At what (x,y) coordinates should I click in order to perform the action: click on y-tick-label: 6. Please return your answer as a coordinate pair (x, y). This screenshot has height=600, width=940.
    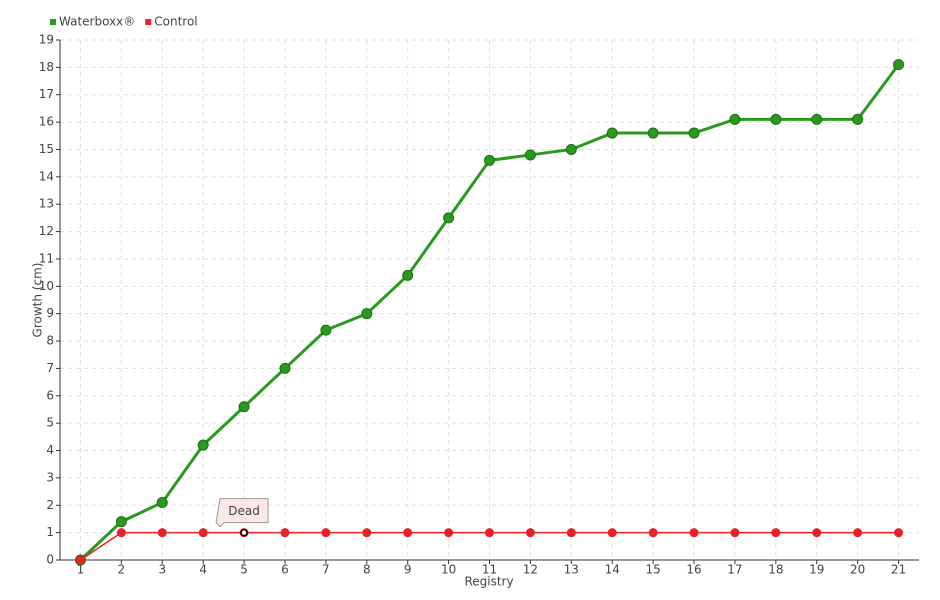
    Looking at the image, I should click on (50, 395).